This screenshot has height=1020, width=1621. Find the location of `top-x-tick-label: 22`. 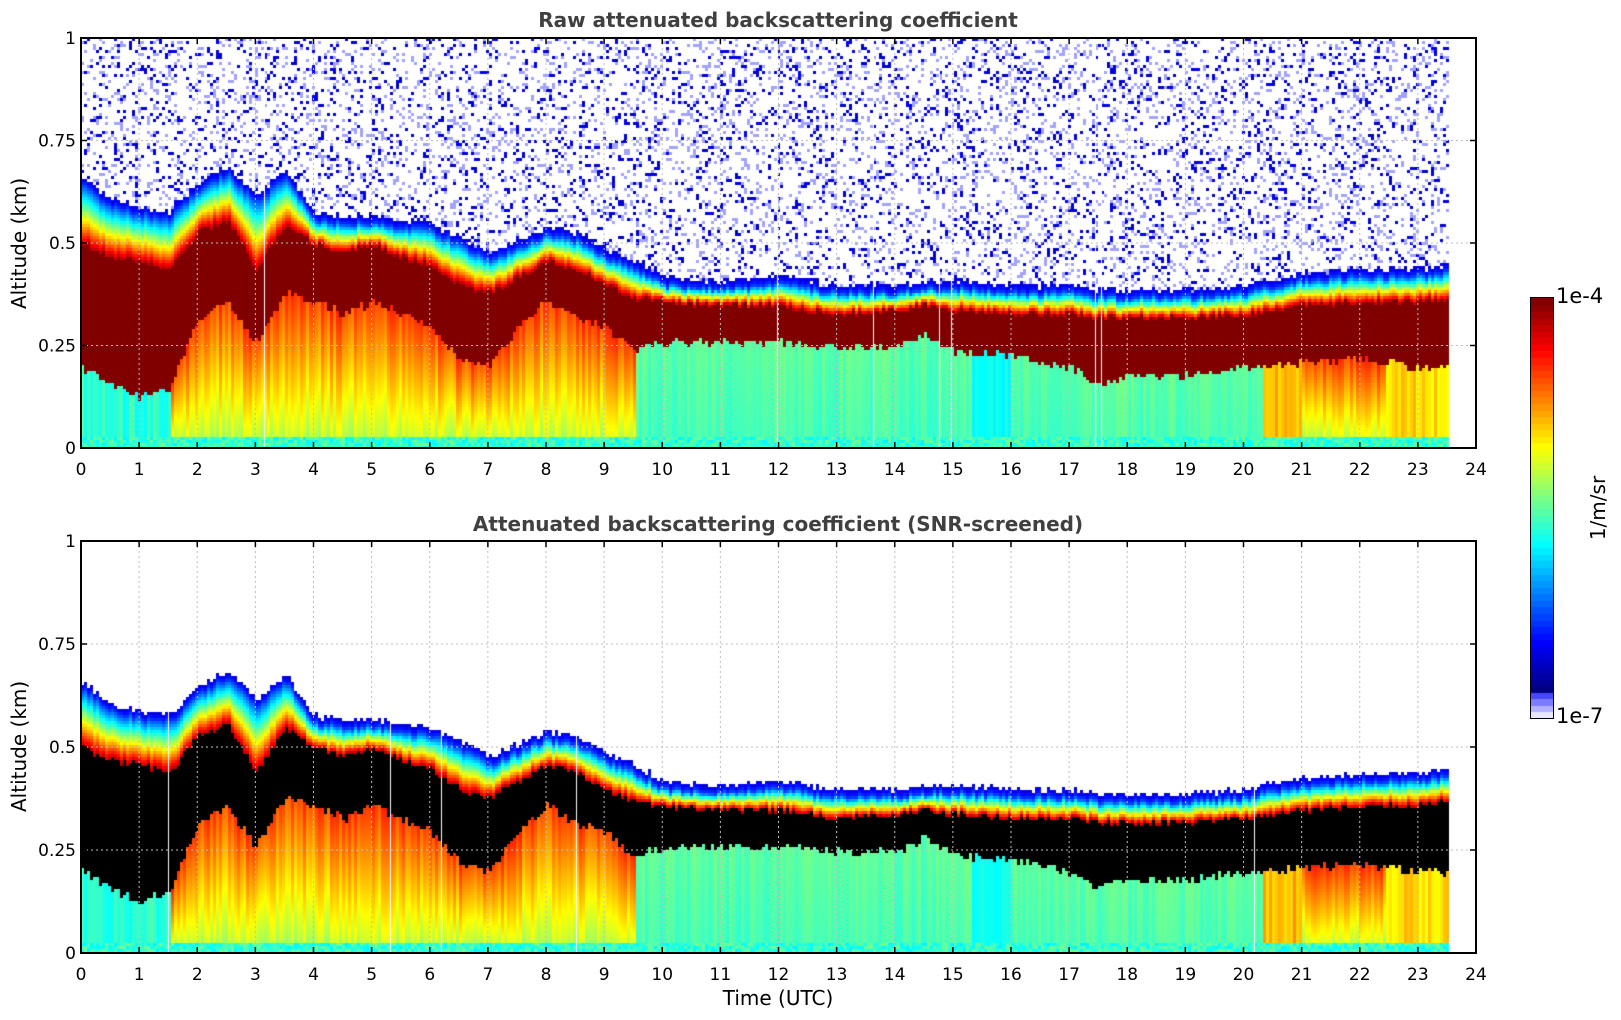

top-x-tick-label: 22 is located at coordinates (1360, 470).